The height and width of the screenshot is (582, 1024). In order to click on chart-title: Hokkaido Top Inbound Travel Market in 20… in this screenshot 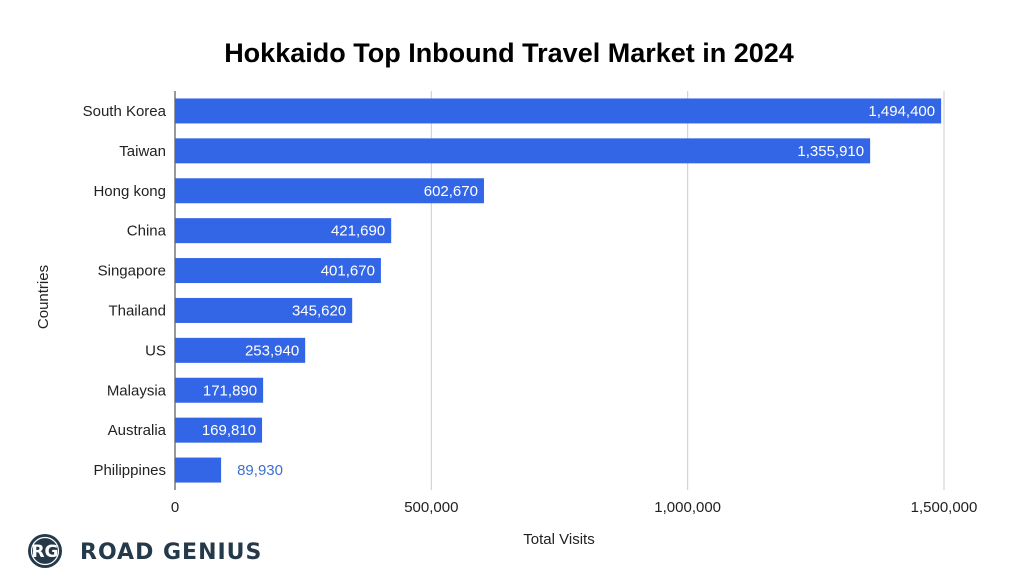, I will do `click(509, 53)`.